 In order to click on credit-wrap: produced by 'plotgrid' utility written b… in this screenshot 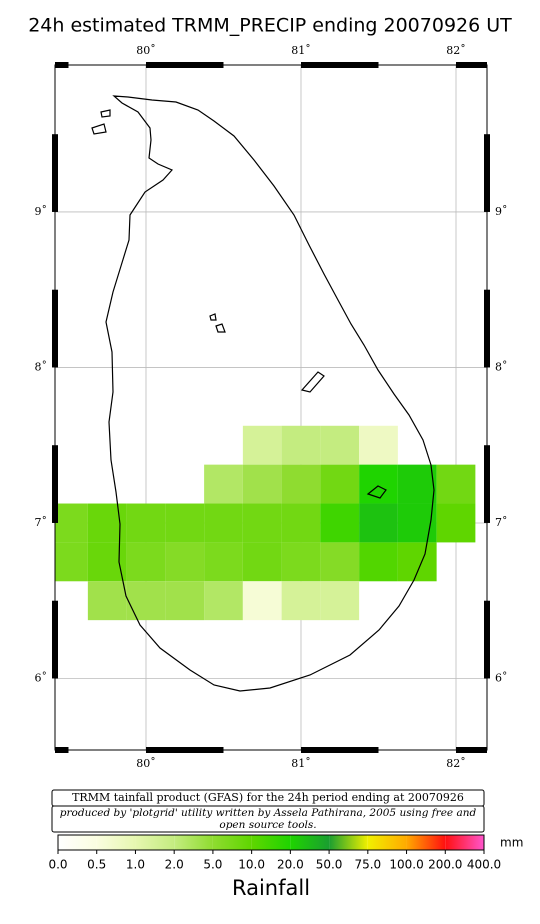, I will do `click(268, 819)`.